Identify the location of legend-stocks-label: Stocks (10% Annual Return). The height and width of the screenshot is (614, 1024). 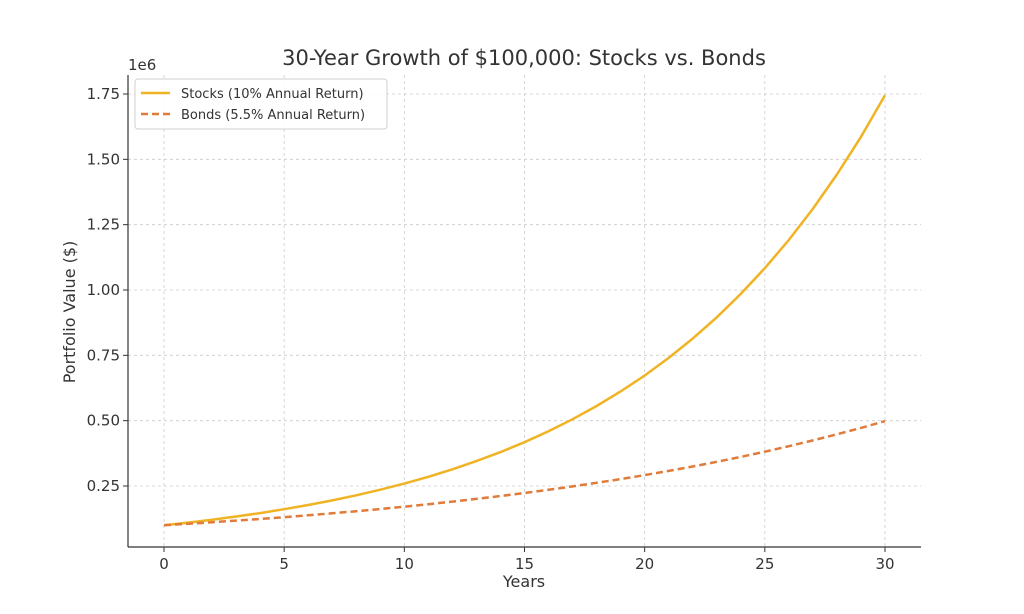
(272, 94).